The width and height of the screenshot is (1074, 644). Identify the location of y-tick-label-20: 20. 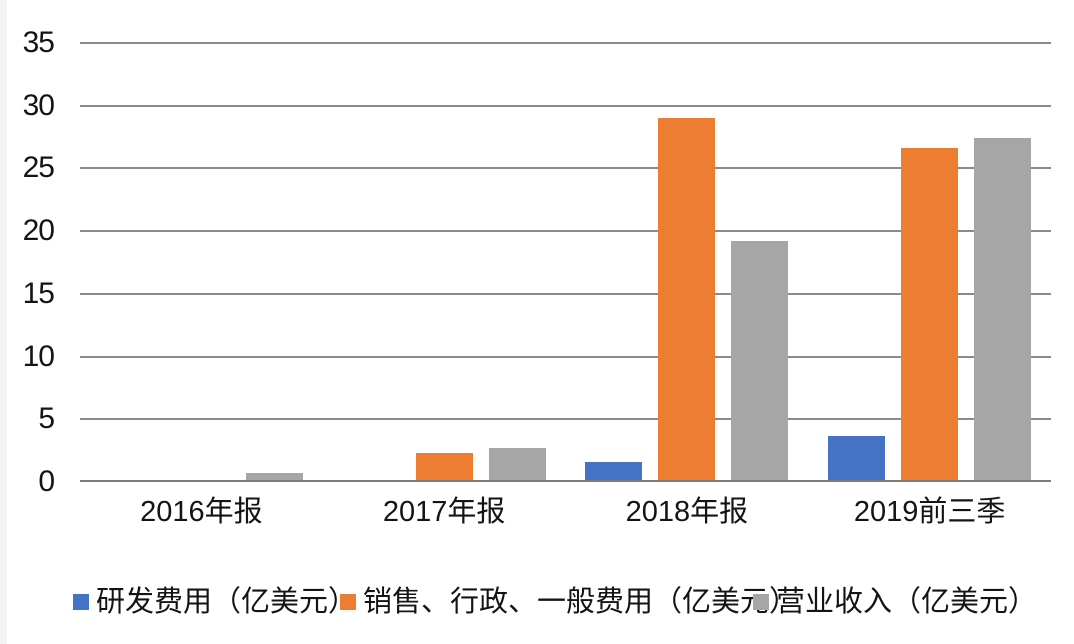
(38, 231).